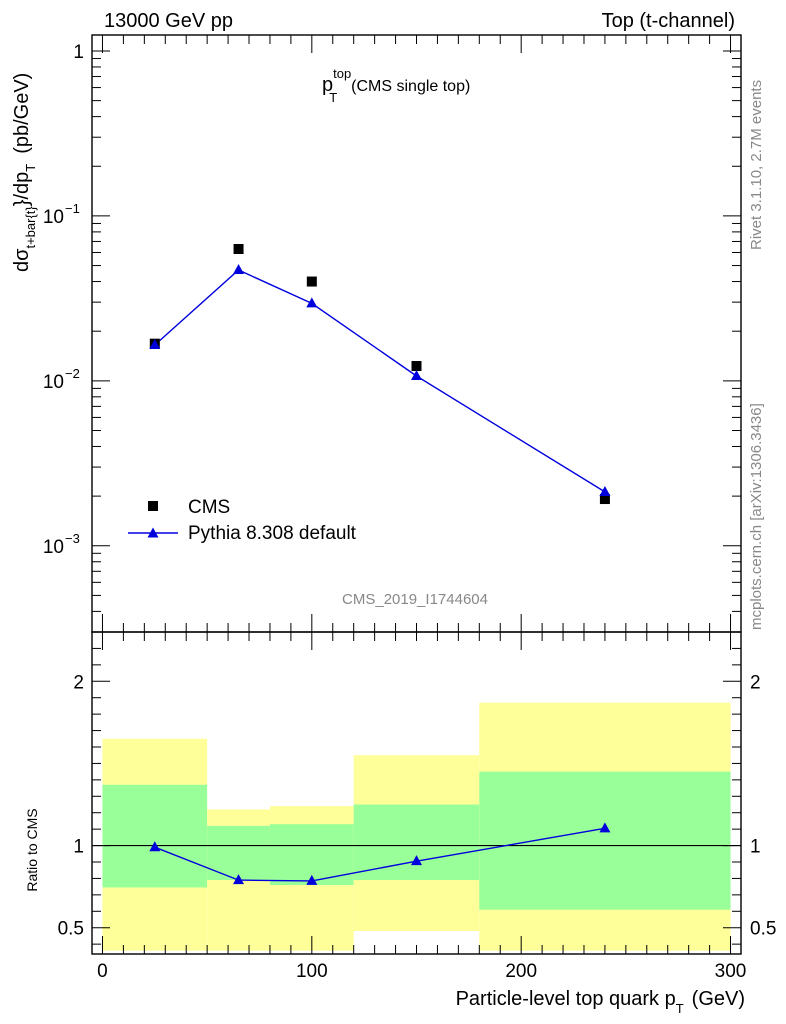 This screenshot has height=1024, width=786. I want to click on mcplots-label: mcplots.cern.ch [arXiv:1306.3436], so click(756, 516).